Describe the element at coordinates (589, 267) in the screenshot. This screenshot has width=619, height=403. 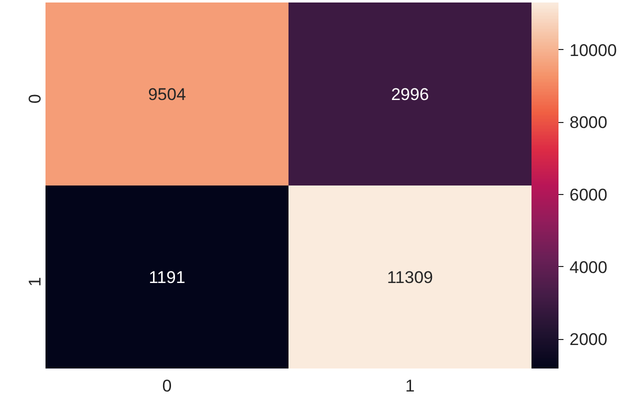
I see `color-bar-label: 4000` at that location.